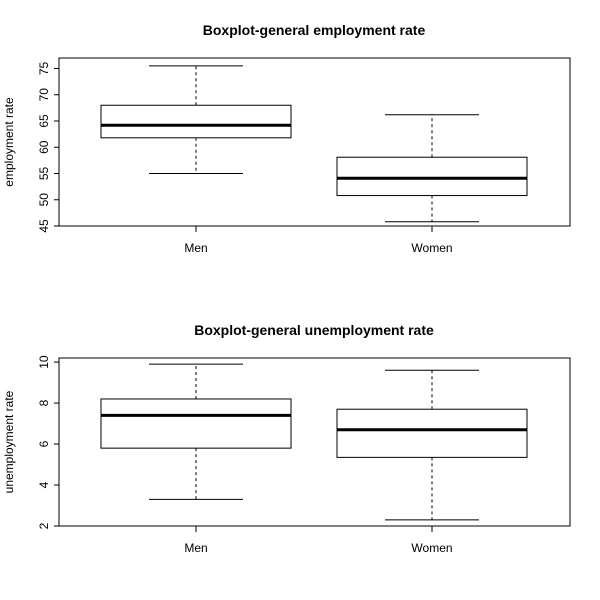 Image resolution: width=600 pixels, height=600 pixels. What do you see at coordinates (314, 330) in the screenshot?
I see `unemployment-chart-title: Boxplot-general unemployment rate` at bounding box center [314, 330].